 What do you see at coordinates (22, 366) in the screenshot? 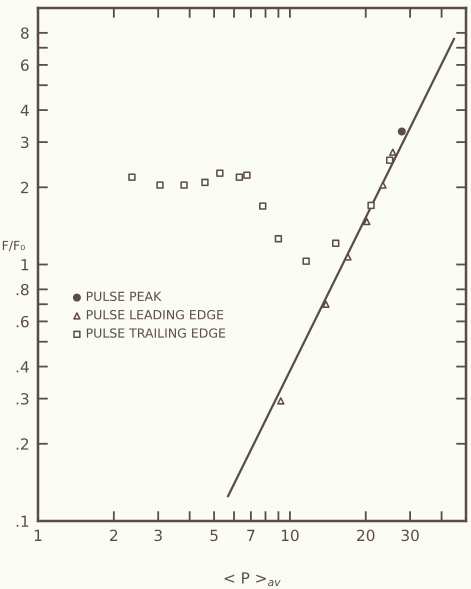
I see `y-tick-label: .4` at bounding box center [22, 366].